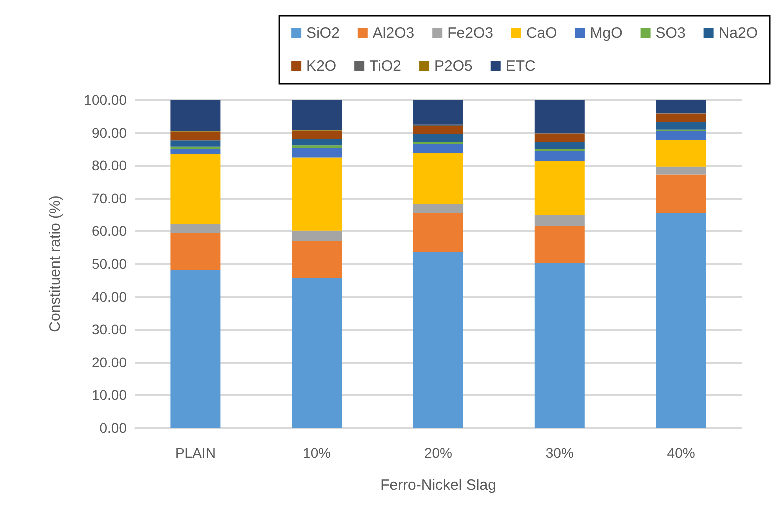 Image resolution: width=784 pixels, height=506 pixels. Describe the element at coordinates (110, 362) in the screenshot. I see `y-tick-label: 20.00` at that location.